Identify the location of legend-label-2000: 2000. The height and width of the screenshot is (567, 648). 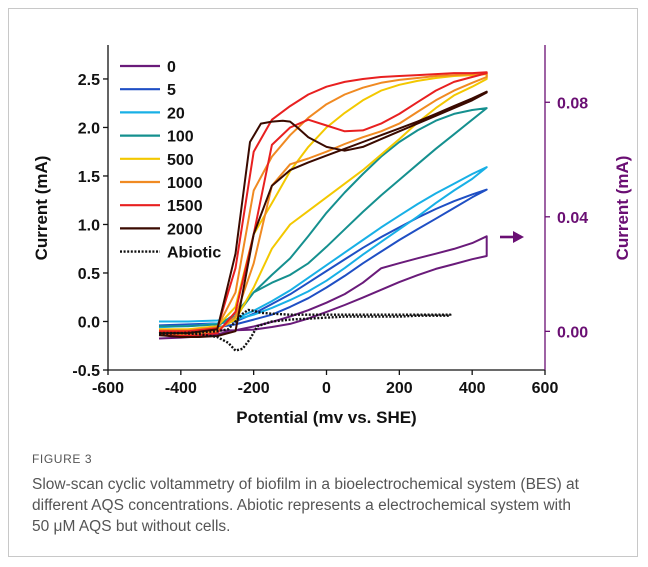
(185, 229).